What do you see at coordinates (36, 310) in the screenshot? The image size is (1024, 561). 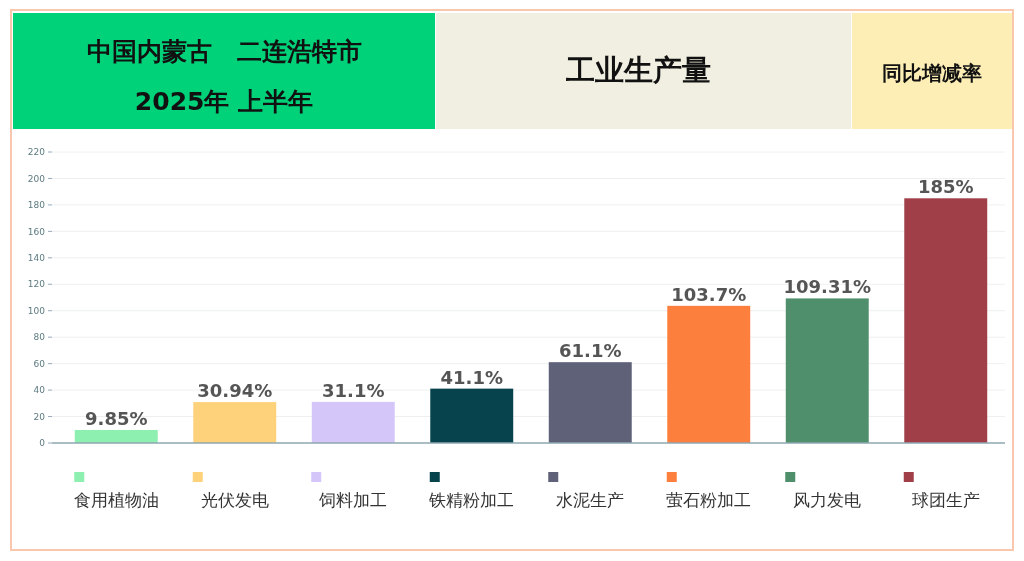 I see `y-tick-label: 100` at bounding box center [36, 310].